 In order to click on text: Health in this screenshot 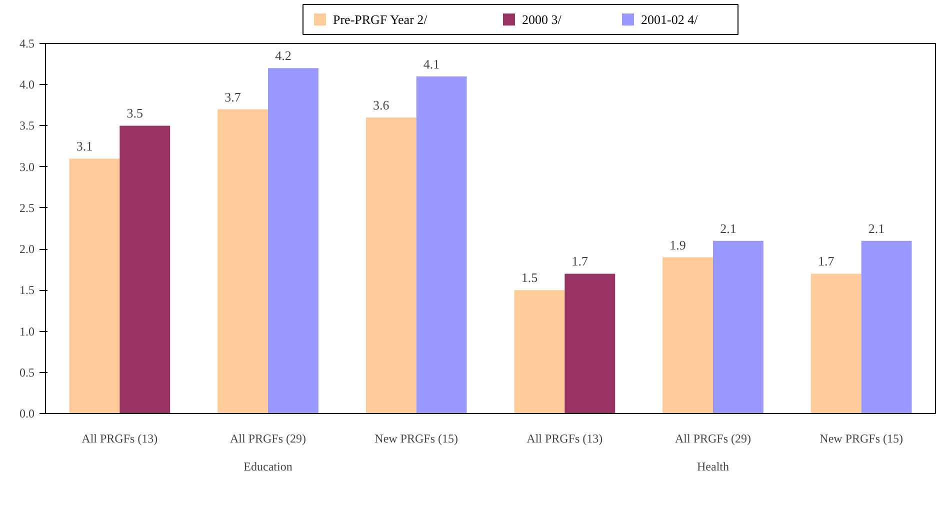, I will do `click(713, 467)`.